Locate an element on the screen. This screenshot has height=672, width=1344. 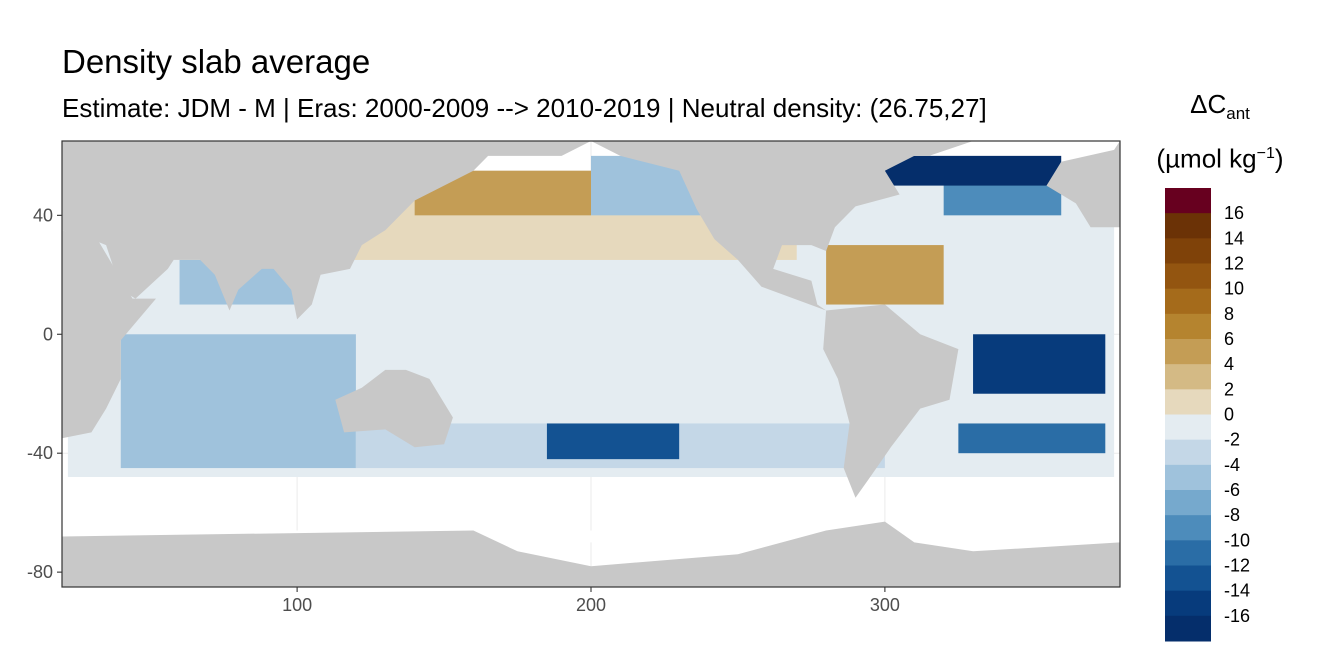
legend-label: -12 is located at coordinates (1237, 566).